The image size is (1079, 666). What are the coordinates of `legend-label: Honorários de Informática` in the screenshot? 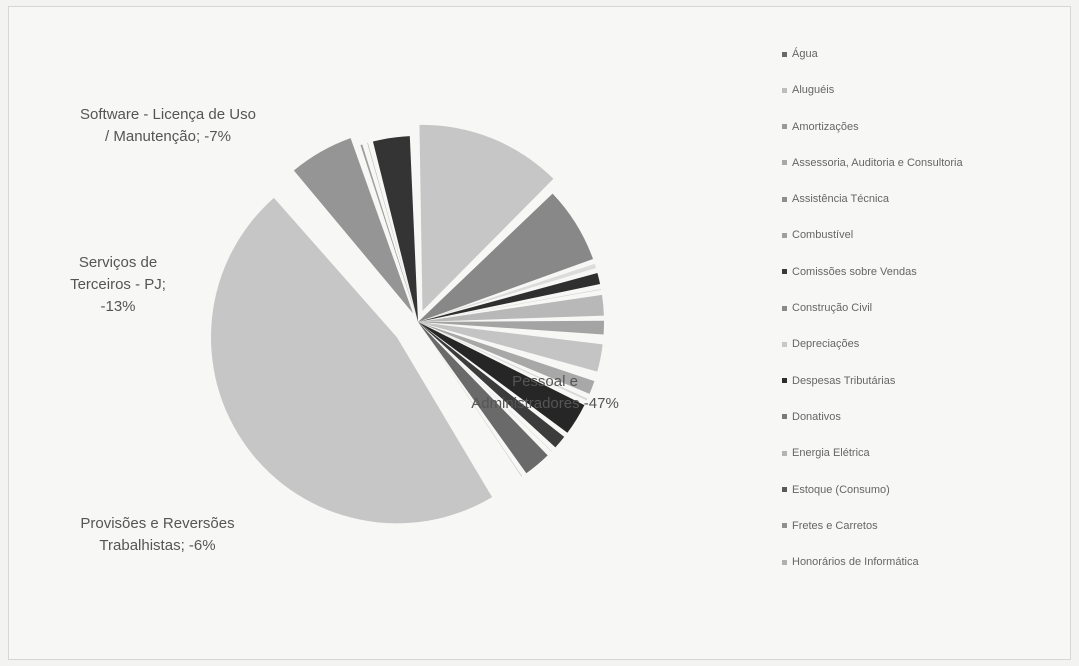 It's located at (855, 562).